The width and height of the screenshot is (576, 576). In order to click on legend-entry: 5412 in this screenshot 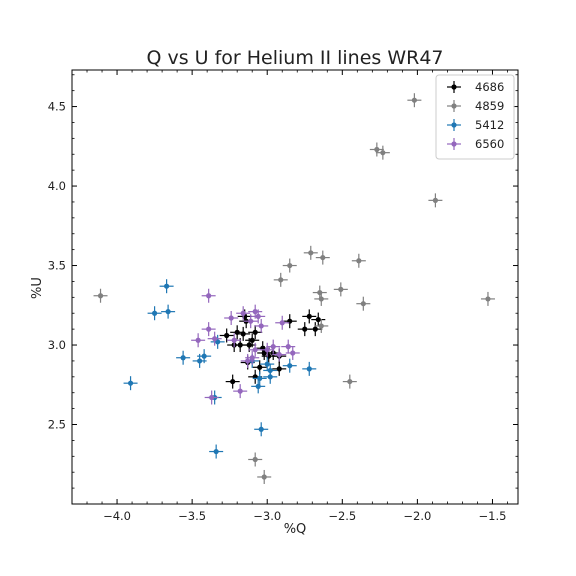, I will do `click(475, 125)`.